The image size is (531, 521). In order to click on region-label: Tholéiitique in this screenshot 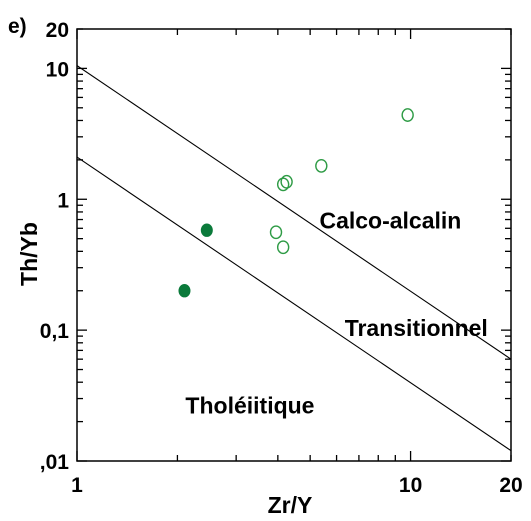, I will do `click(249, 406)`.